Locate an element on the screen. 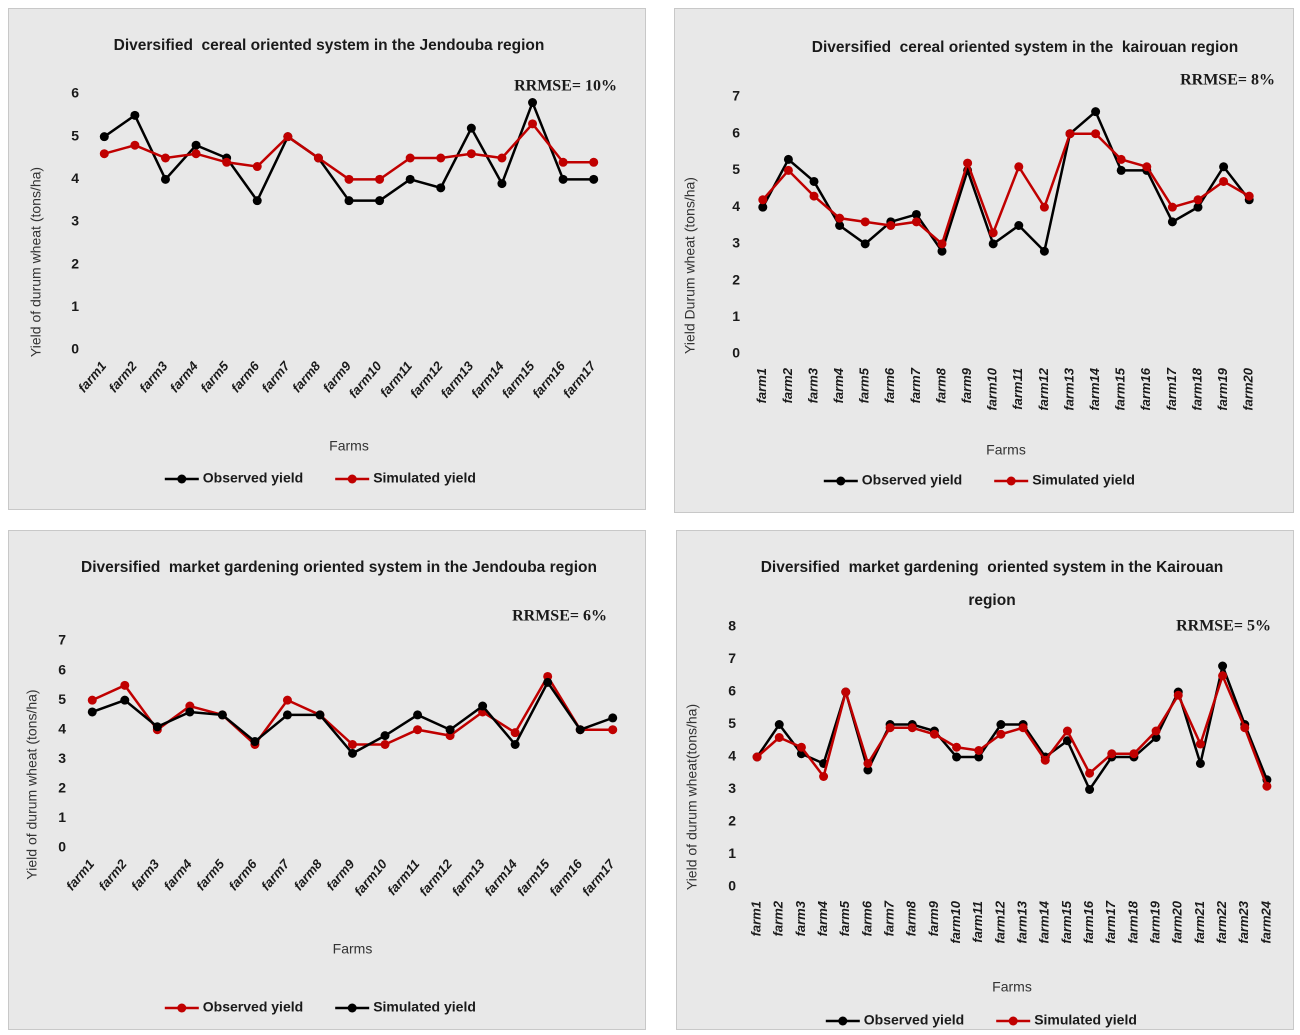 Image resolution: width=1300 pixels, height=1035 pixels. x-tick-label: farm18 is located at coordinates (1196, 388).